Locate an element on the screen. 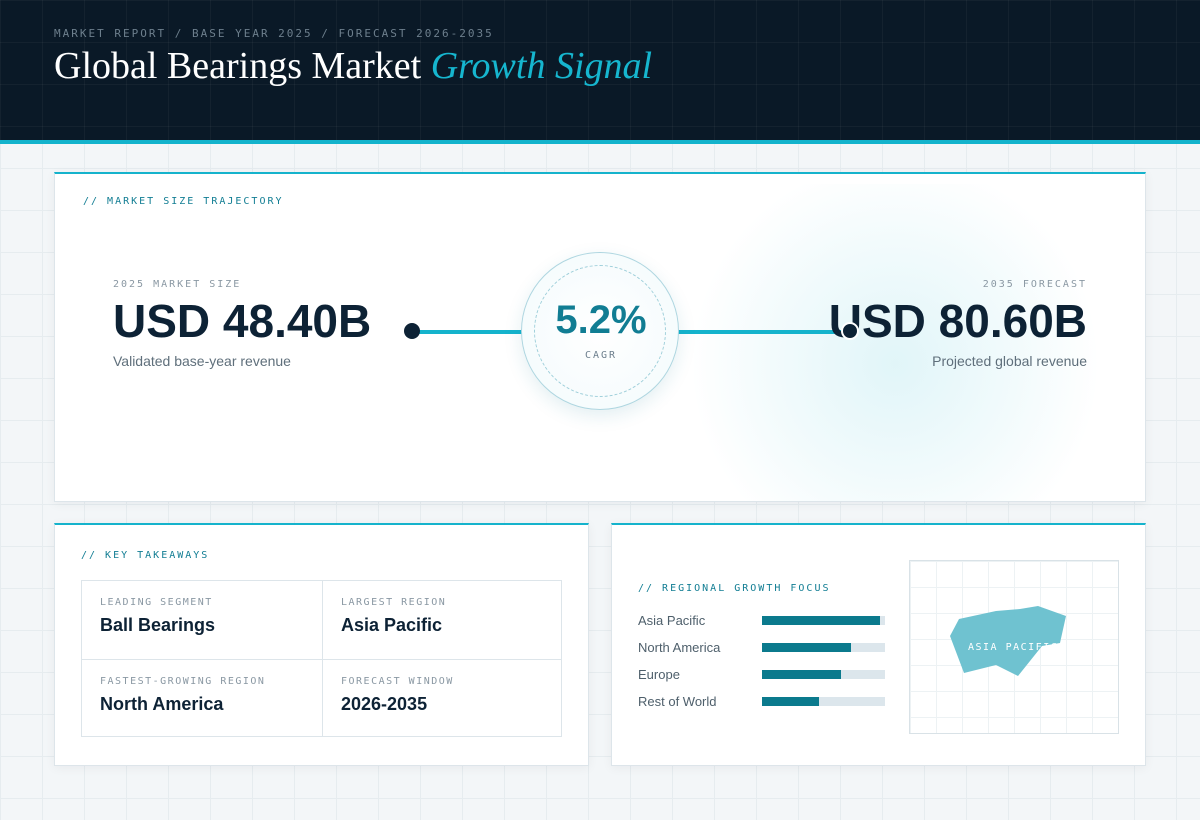 The width and height of the screenshot is (1200, 820). trajectory-start-dot is located at coordinates (412, 331).